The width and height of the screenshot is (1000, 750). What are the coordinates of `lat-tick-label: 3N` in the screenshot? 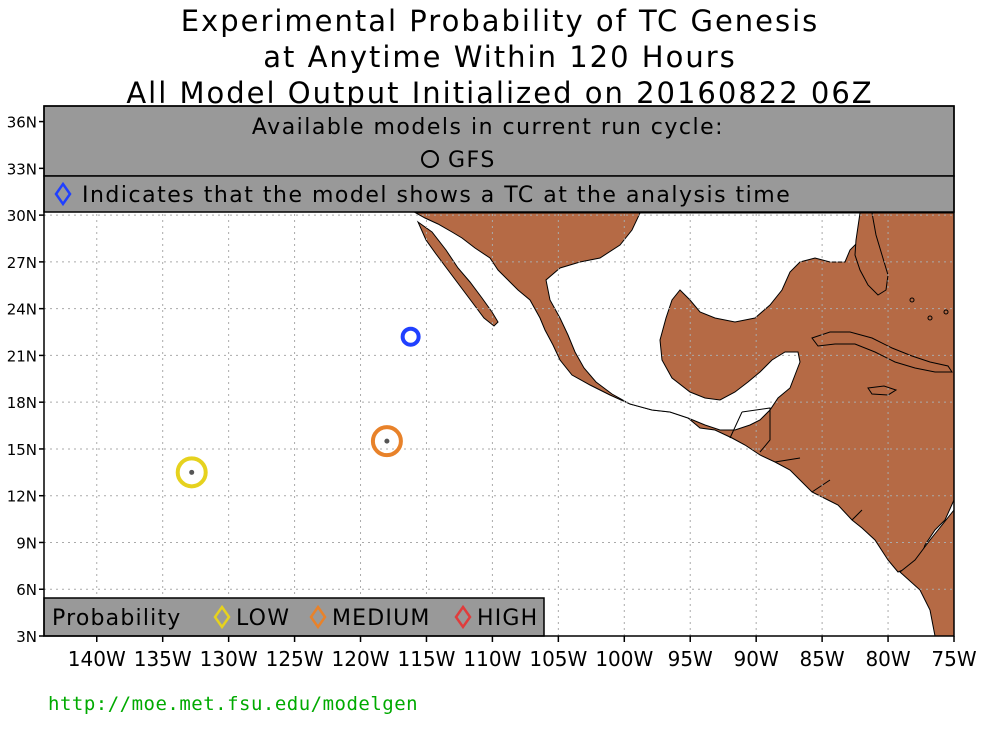 It's located at (26, 637).